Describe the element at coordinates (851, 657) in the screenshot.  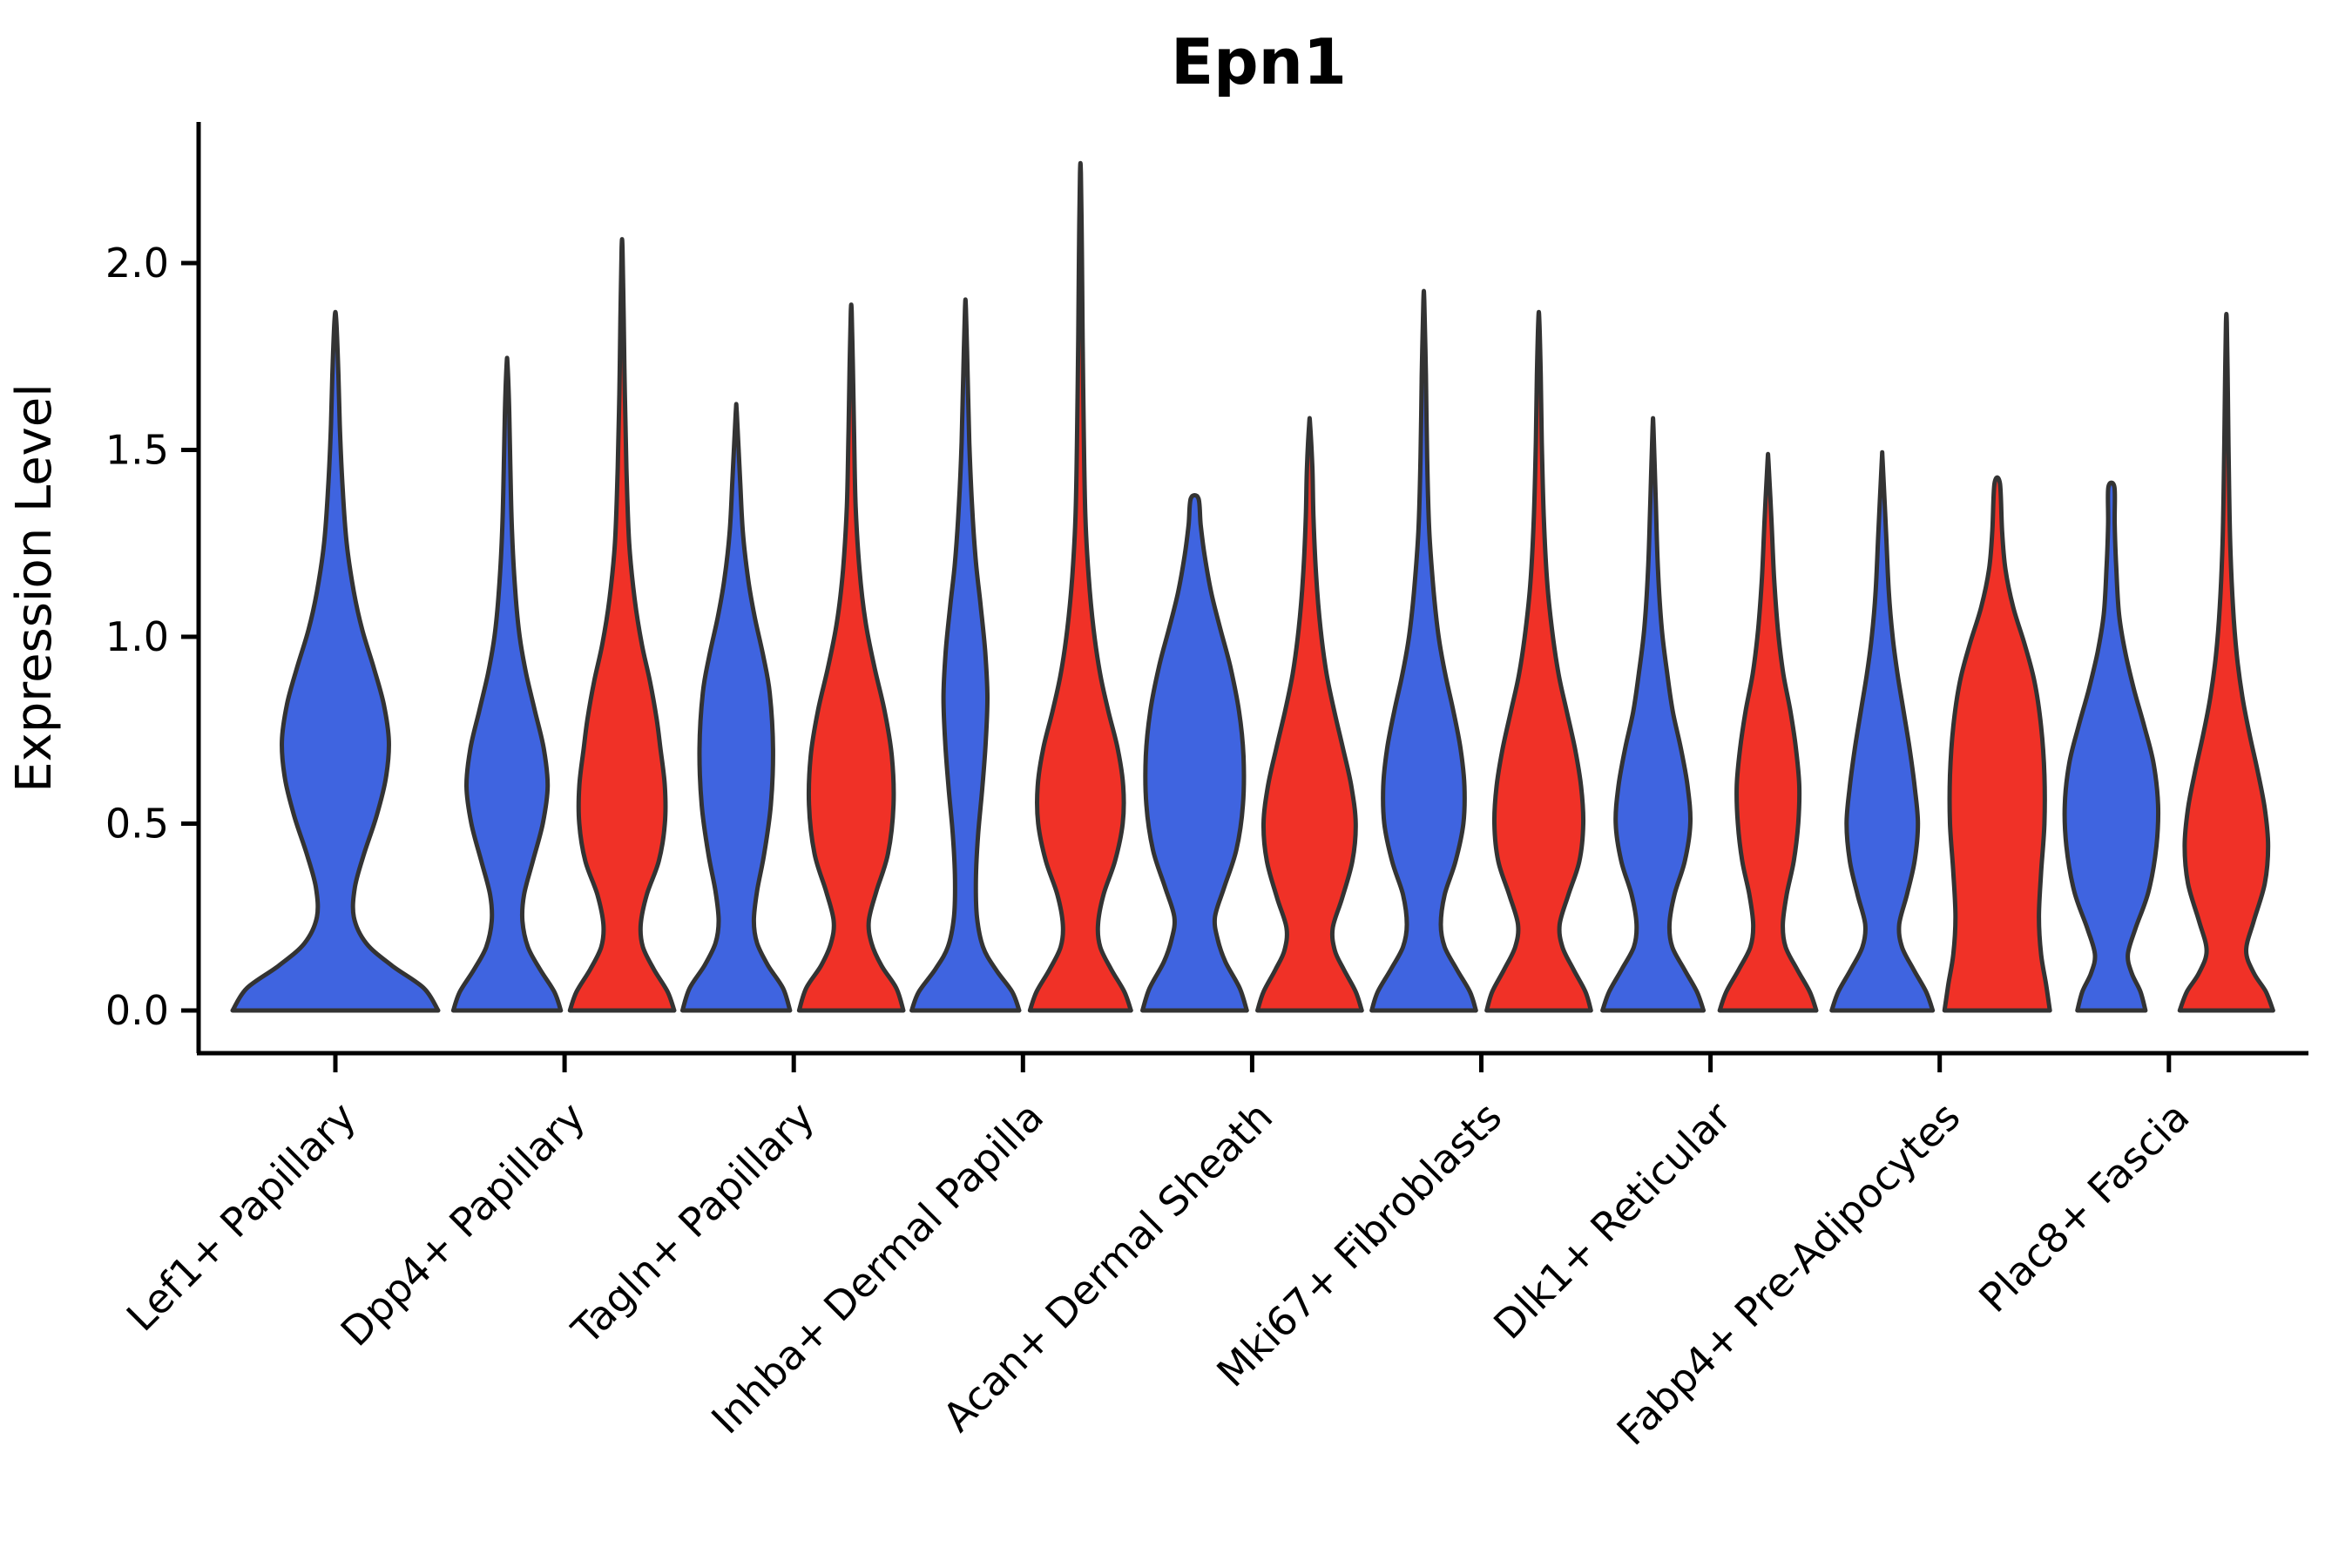
I see `violin-2-red` at that location.